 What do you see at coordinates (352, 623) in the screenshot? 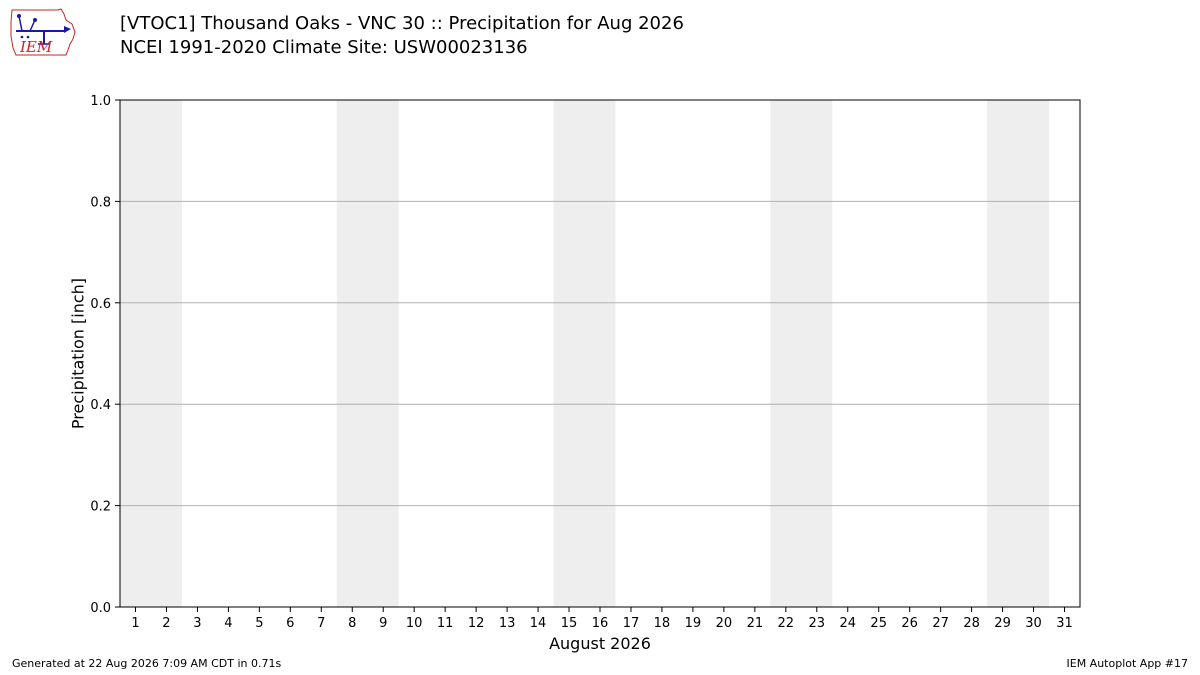
I see `x-tick-label: 8` at bounding box center [352, 623].